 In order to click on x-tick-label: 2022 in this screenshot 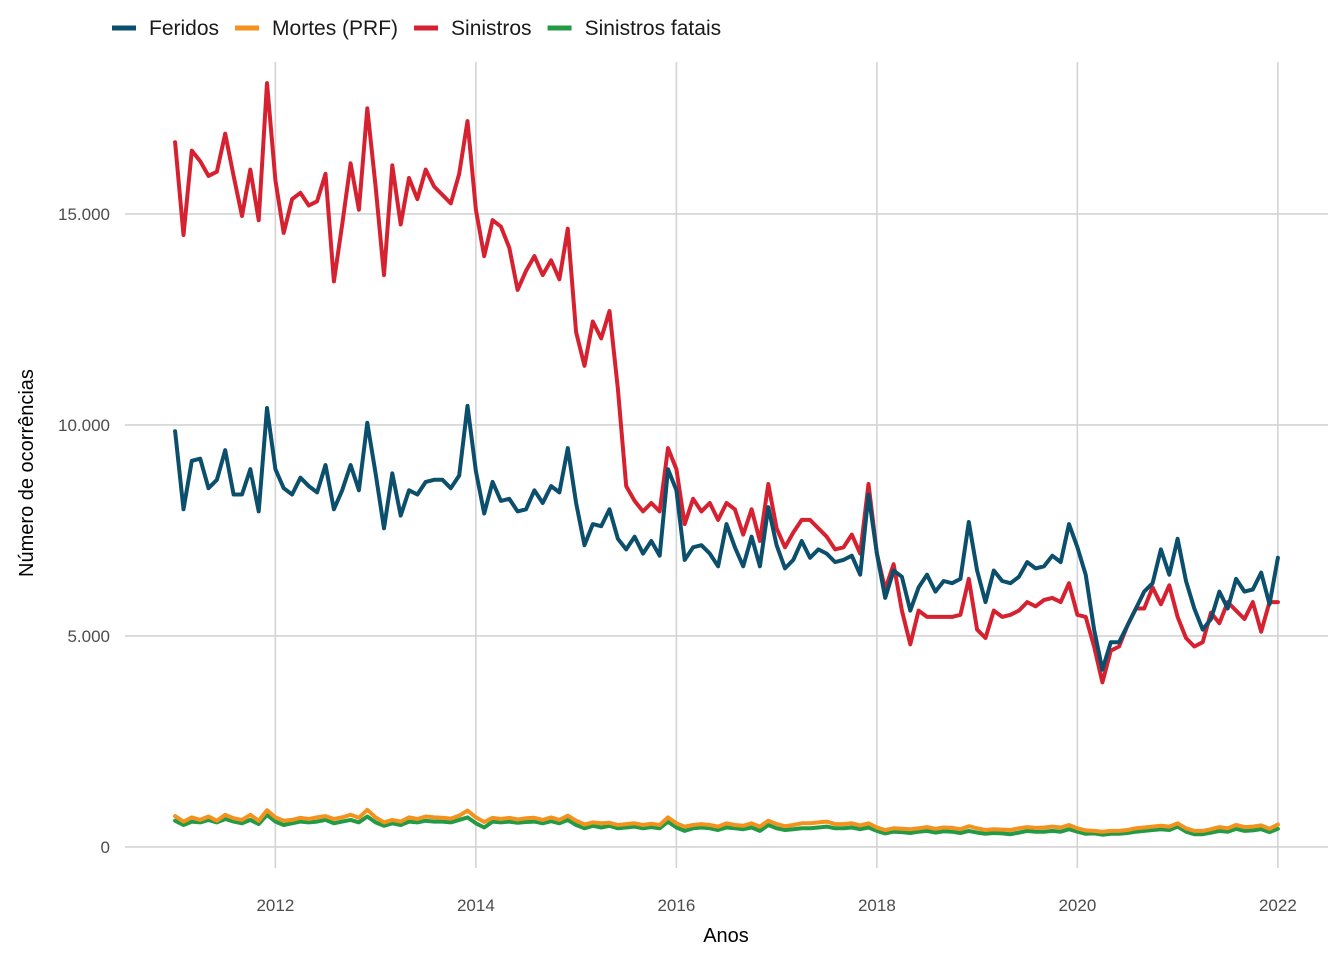, I will do `click(1278, 905)`.